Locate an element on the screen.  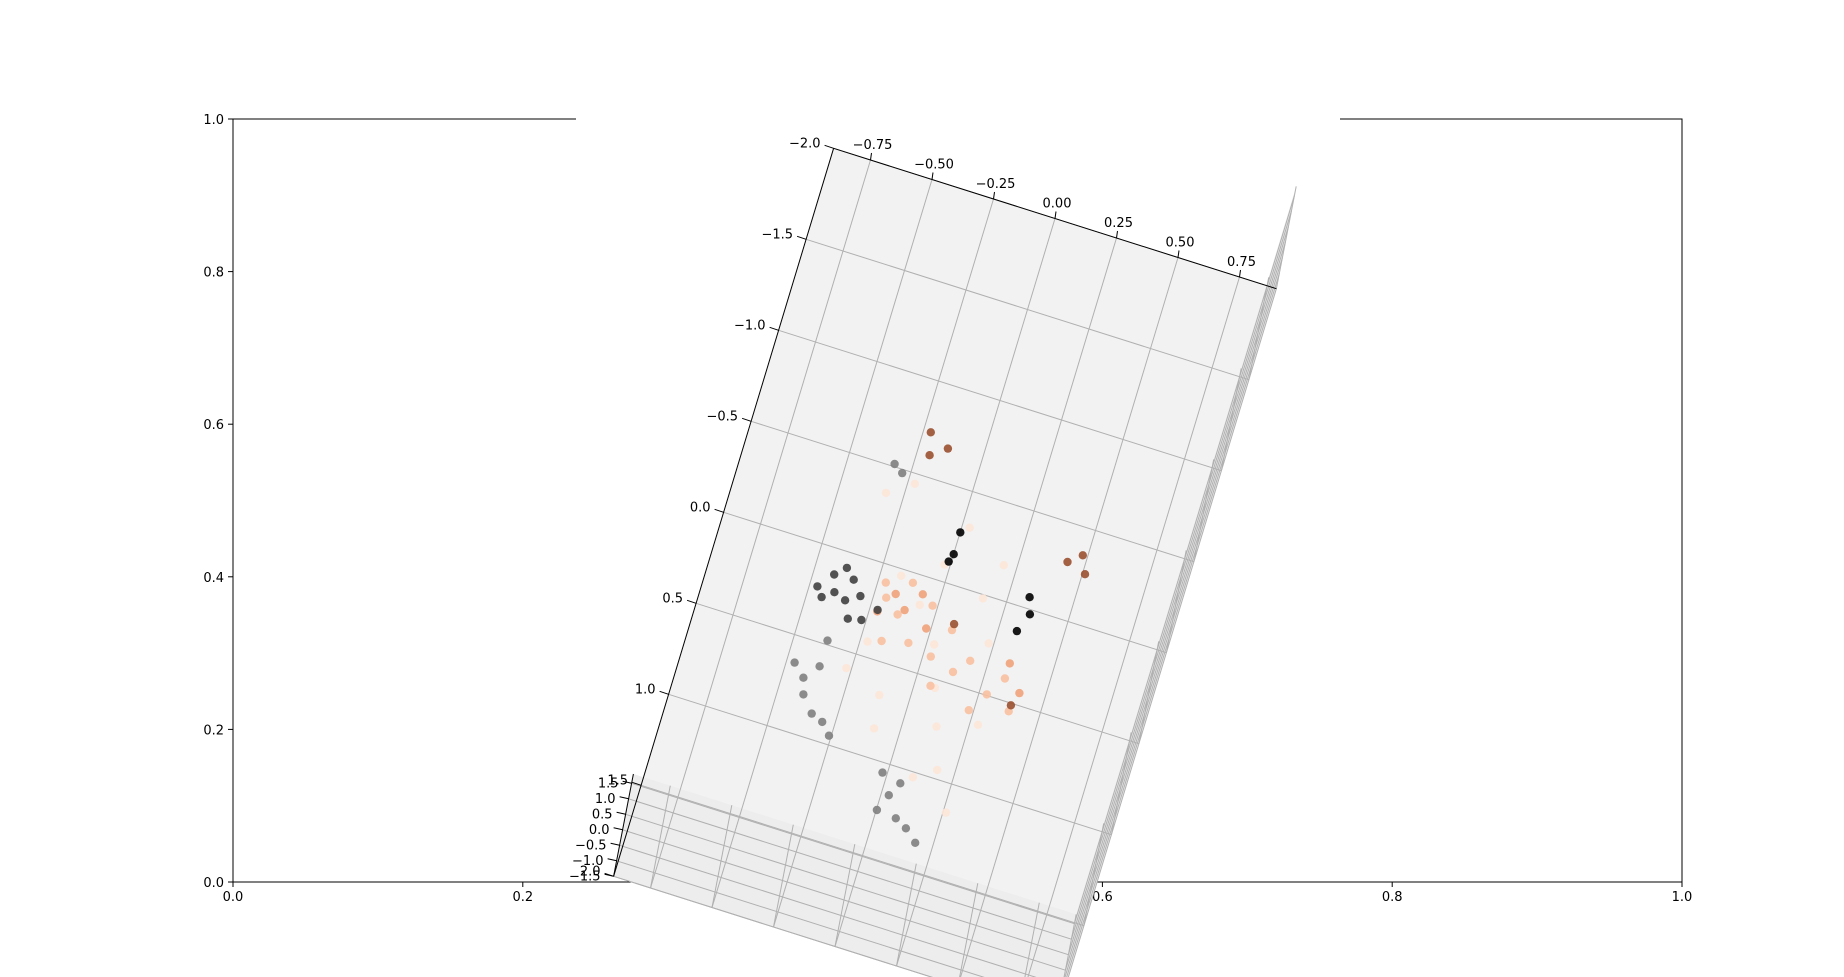
front-pane is located at coordinates (845, 875).